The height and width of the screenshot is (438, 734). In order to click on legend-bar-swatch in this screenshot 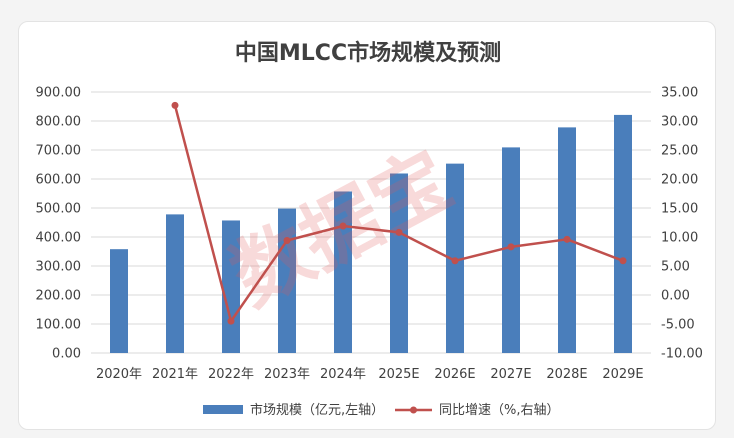, I will do `click(223, 409)`.